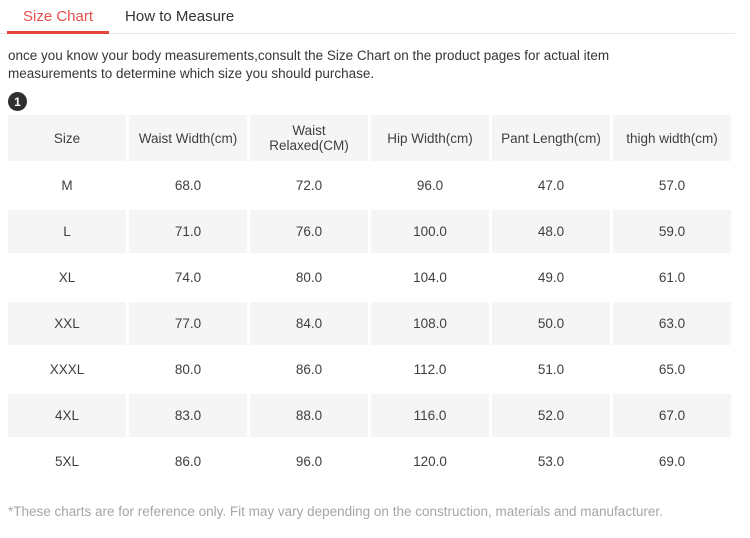  What do you see at coordinates (551, 185) in the screenshot?
I see `value-cell: 47.0` at bounding box center [551, 185].